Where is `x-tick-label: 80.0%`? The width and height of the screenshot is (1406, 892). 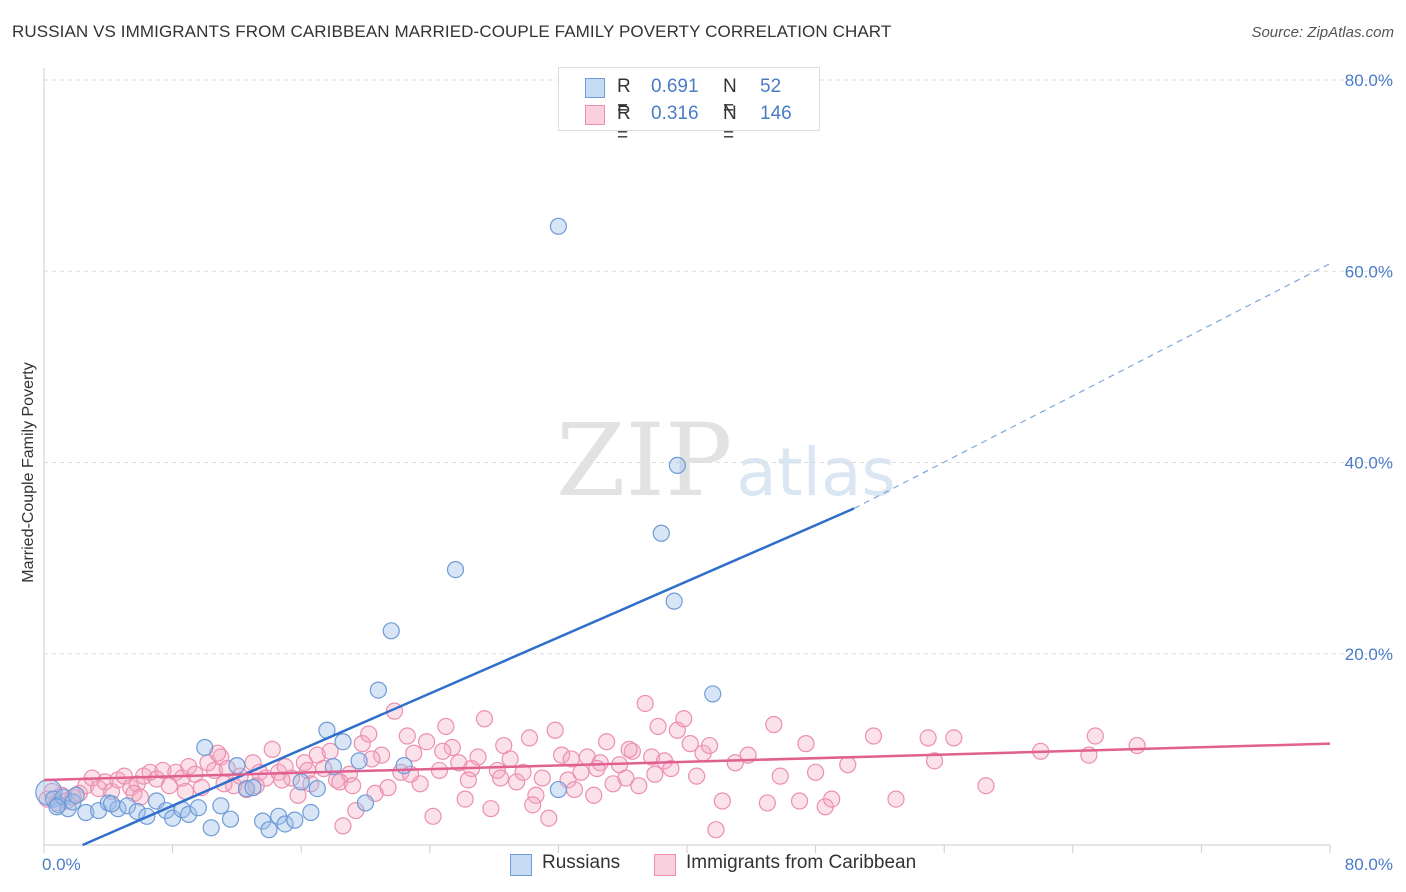
x-tick-label: 80.0% is located at coordinates (1369, 864).